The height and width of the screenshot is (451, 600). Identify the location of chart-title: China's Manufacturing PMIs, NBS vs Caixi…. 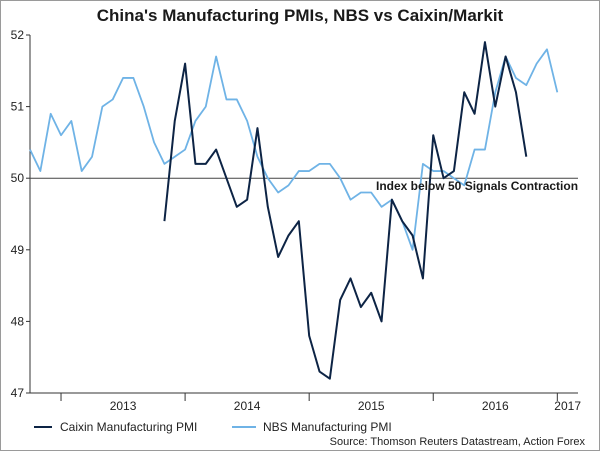
(300, 15).